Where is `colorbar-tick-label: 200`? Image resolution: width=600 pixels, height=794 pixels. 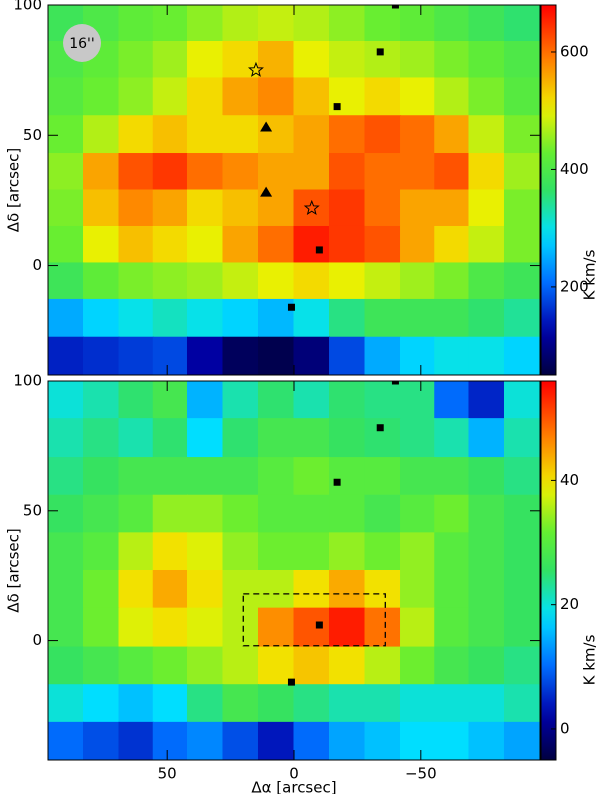
colorbar-tick-label: 200 is located at coordinates (574, 286).